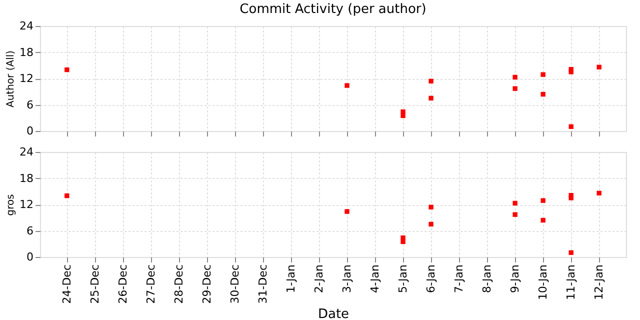 The width and height of the screenshot is (640, 320). What do you see at coordinates (375, 279) in the screenshot?
I see `x-tick-label: 4-Jan` at bounding box center [375, 279].